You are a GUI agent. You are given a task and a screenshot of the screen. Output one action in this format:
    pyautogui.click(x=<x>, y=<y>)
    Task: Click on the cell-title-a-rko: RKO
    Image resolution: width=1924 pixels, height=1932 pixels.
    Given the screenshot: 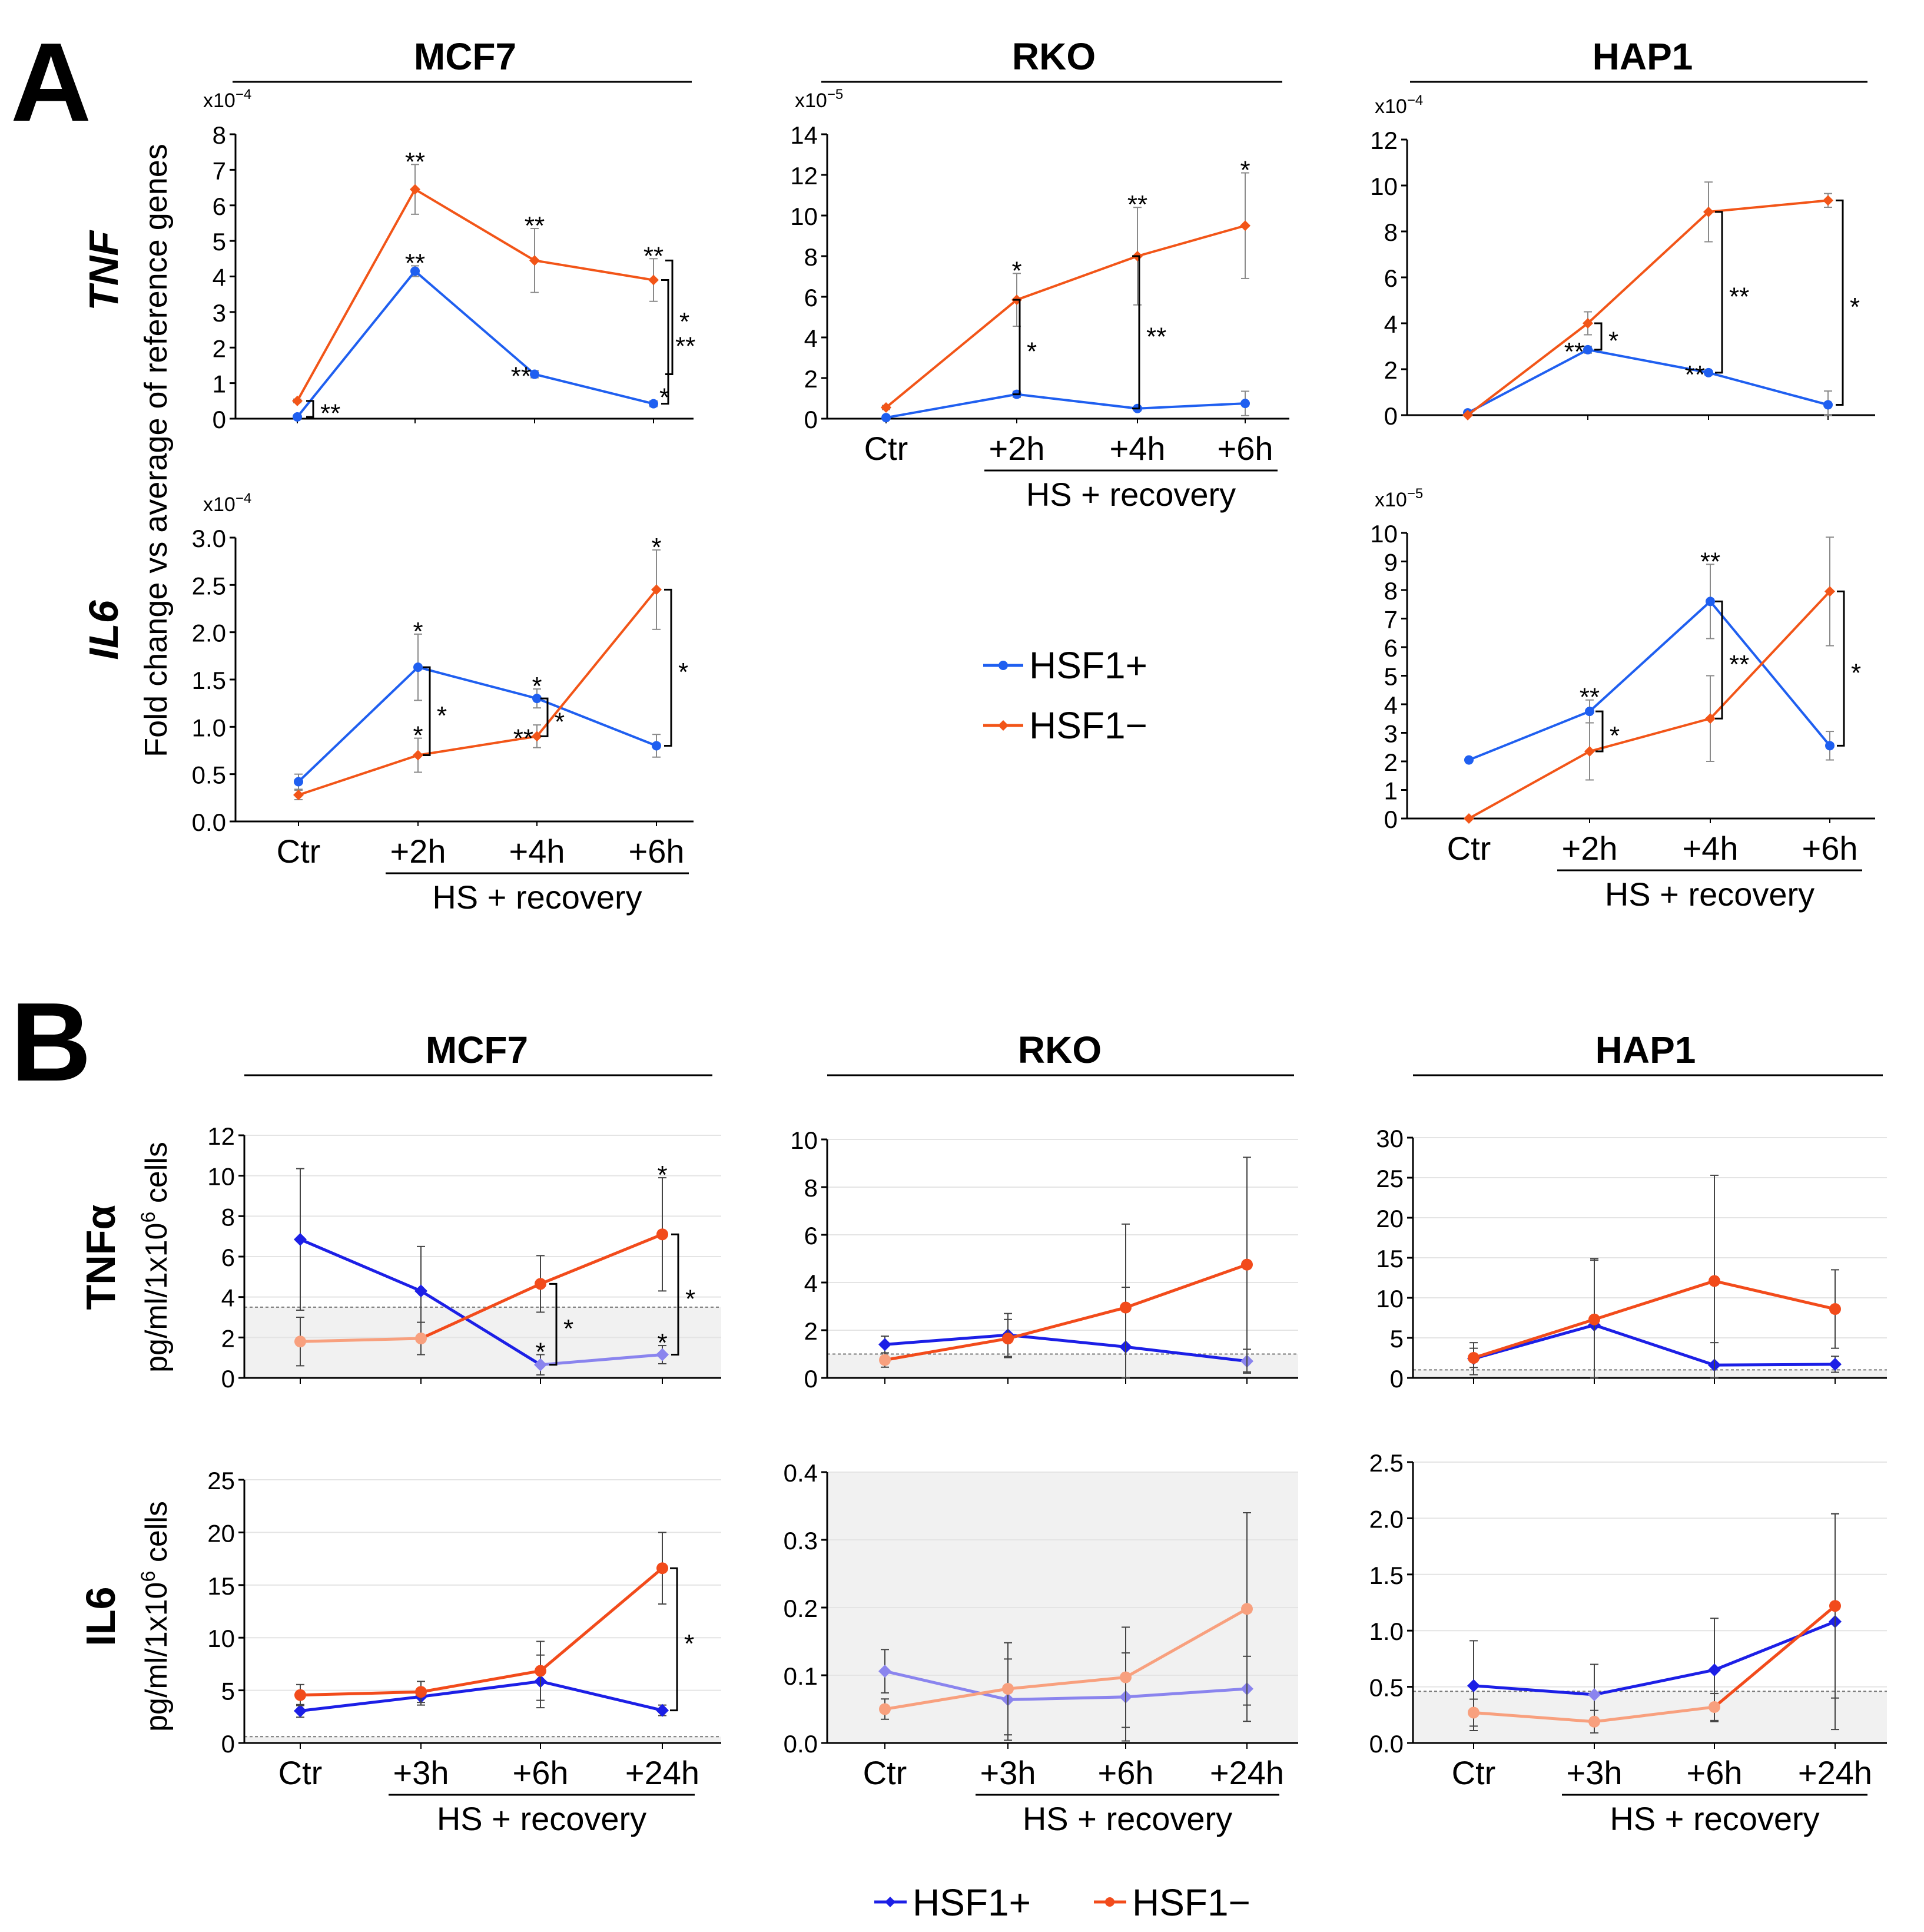 What is the action you would take?
    pyautogui.click(x=1054, y=56)
    